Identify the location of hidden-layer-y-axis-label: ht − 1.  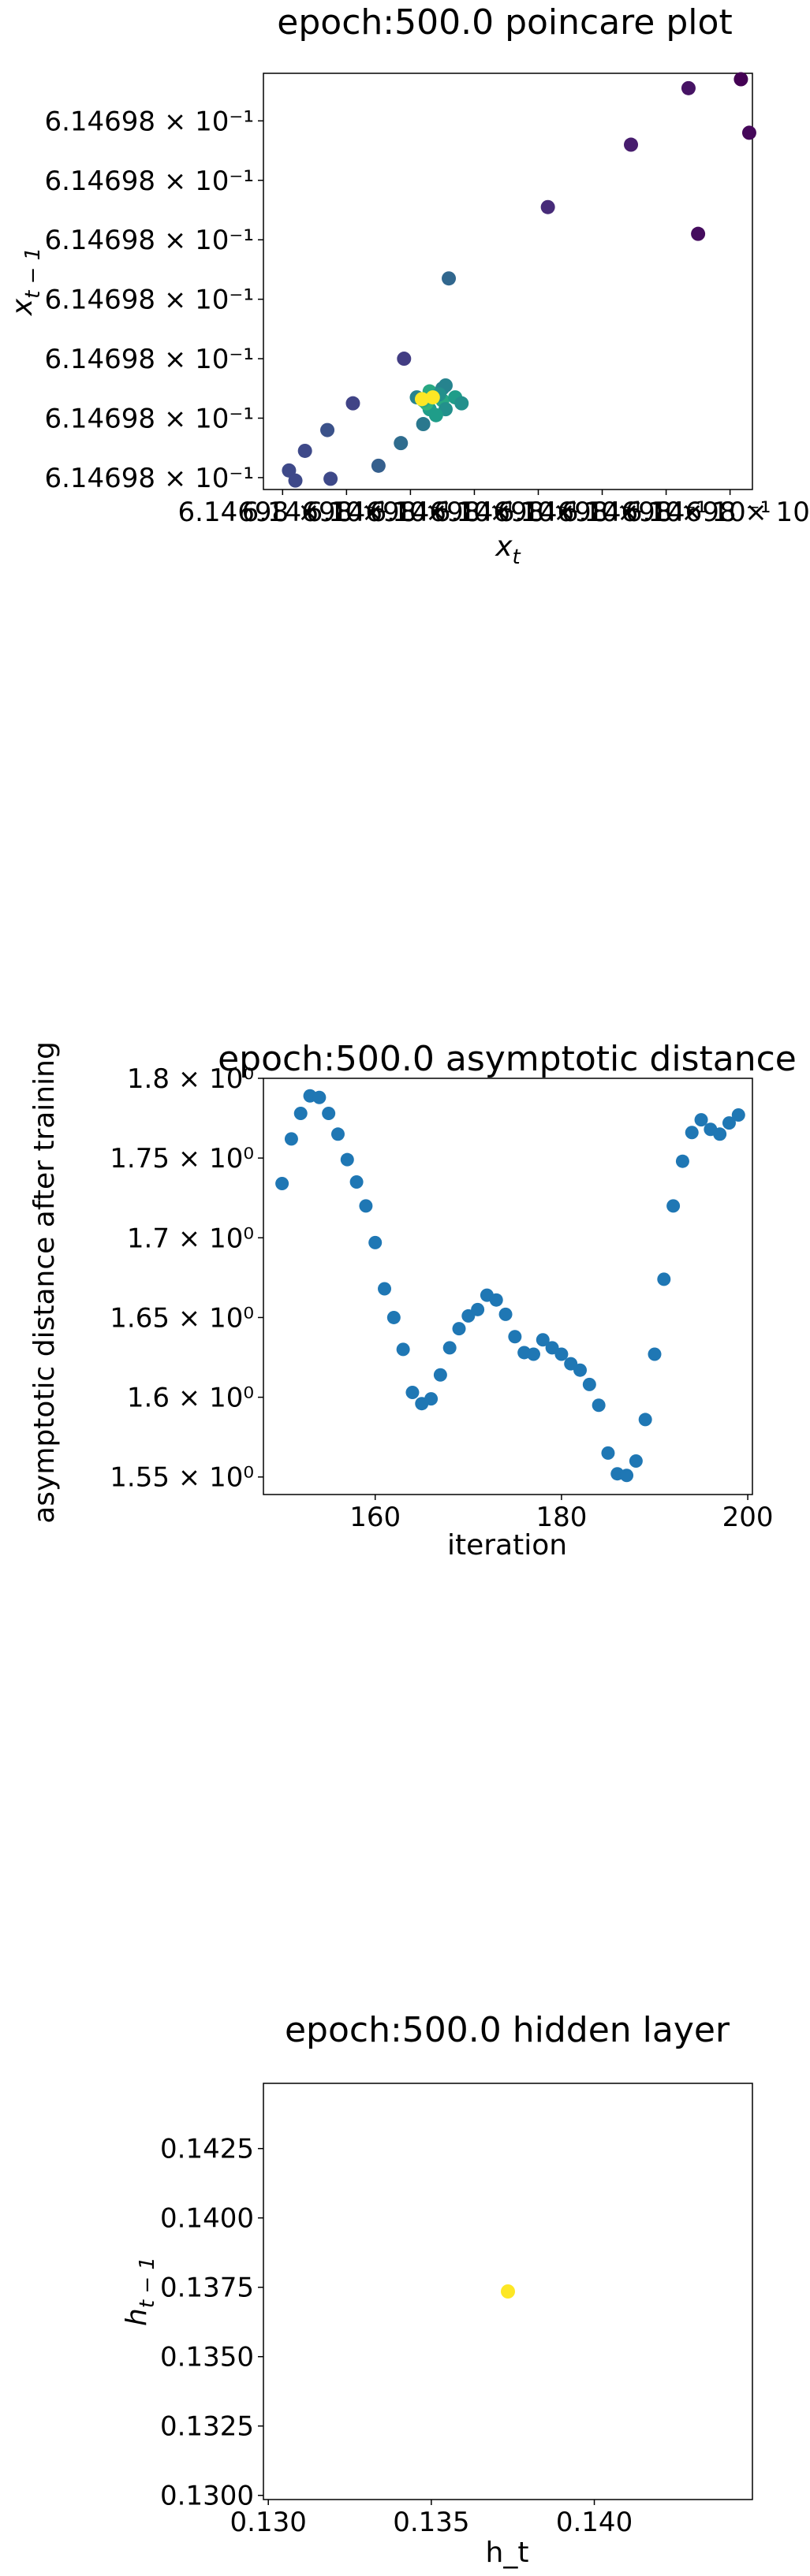
(140, 2291).